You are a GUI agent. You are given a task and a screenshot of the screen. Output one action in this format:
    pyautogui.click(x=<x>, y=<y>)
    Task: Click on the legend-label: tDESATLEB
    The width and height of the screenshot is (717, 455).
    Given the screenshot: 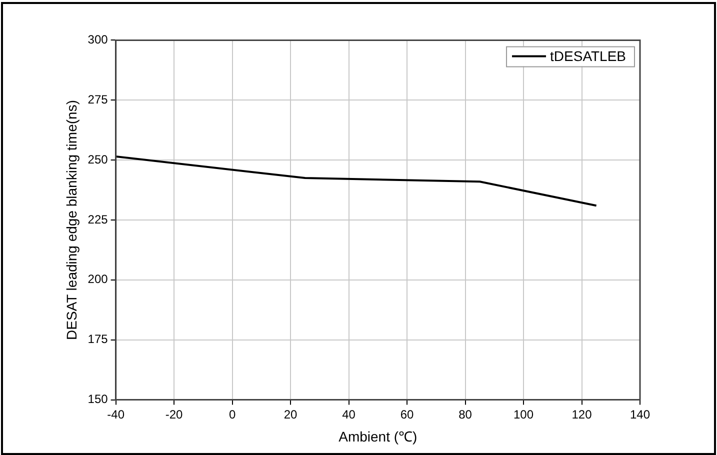 What is the action you would take?
    pyautogui.click(x=588, y=56)
    